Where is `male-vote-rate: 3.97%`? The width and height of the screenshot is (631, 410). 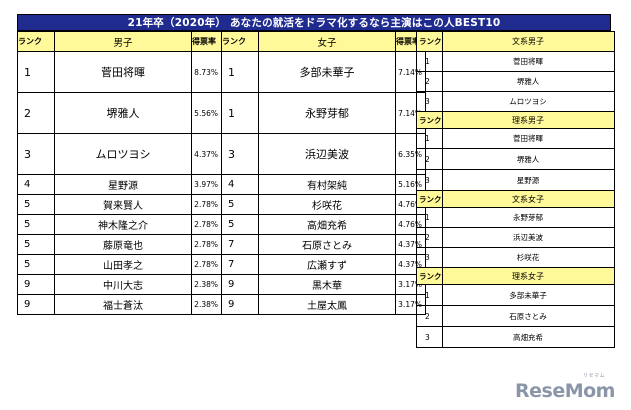 male-vote-rate: 3.97% is located at coordinates (206, 184).